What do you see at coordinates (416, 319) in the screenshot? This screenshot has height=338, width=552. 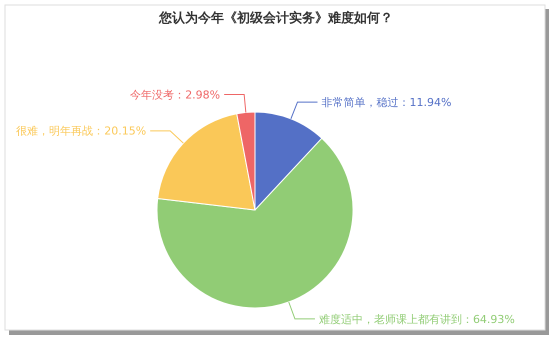 I see `slice-label: 难度适中，老师课上都有讲到：64.93%` at bounding box center [416, 319].